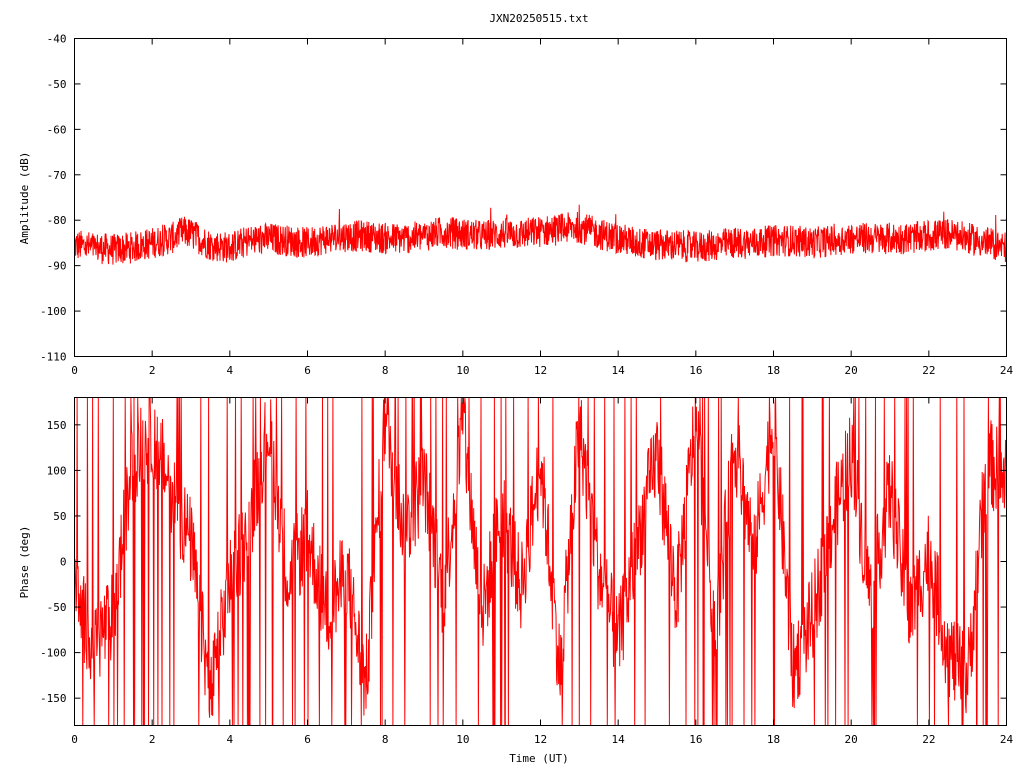 This screenshot has width=1024, height=768. I want to click on amplitude-x-tick-label: 18, so click(773, 370).